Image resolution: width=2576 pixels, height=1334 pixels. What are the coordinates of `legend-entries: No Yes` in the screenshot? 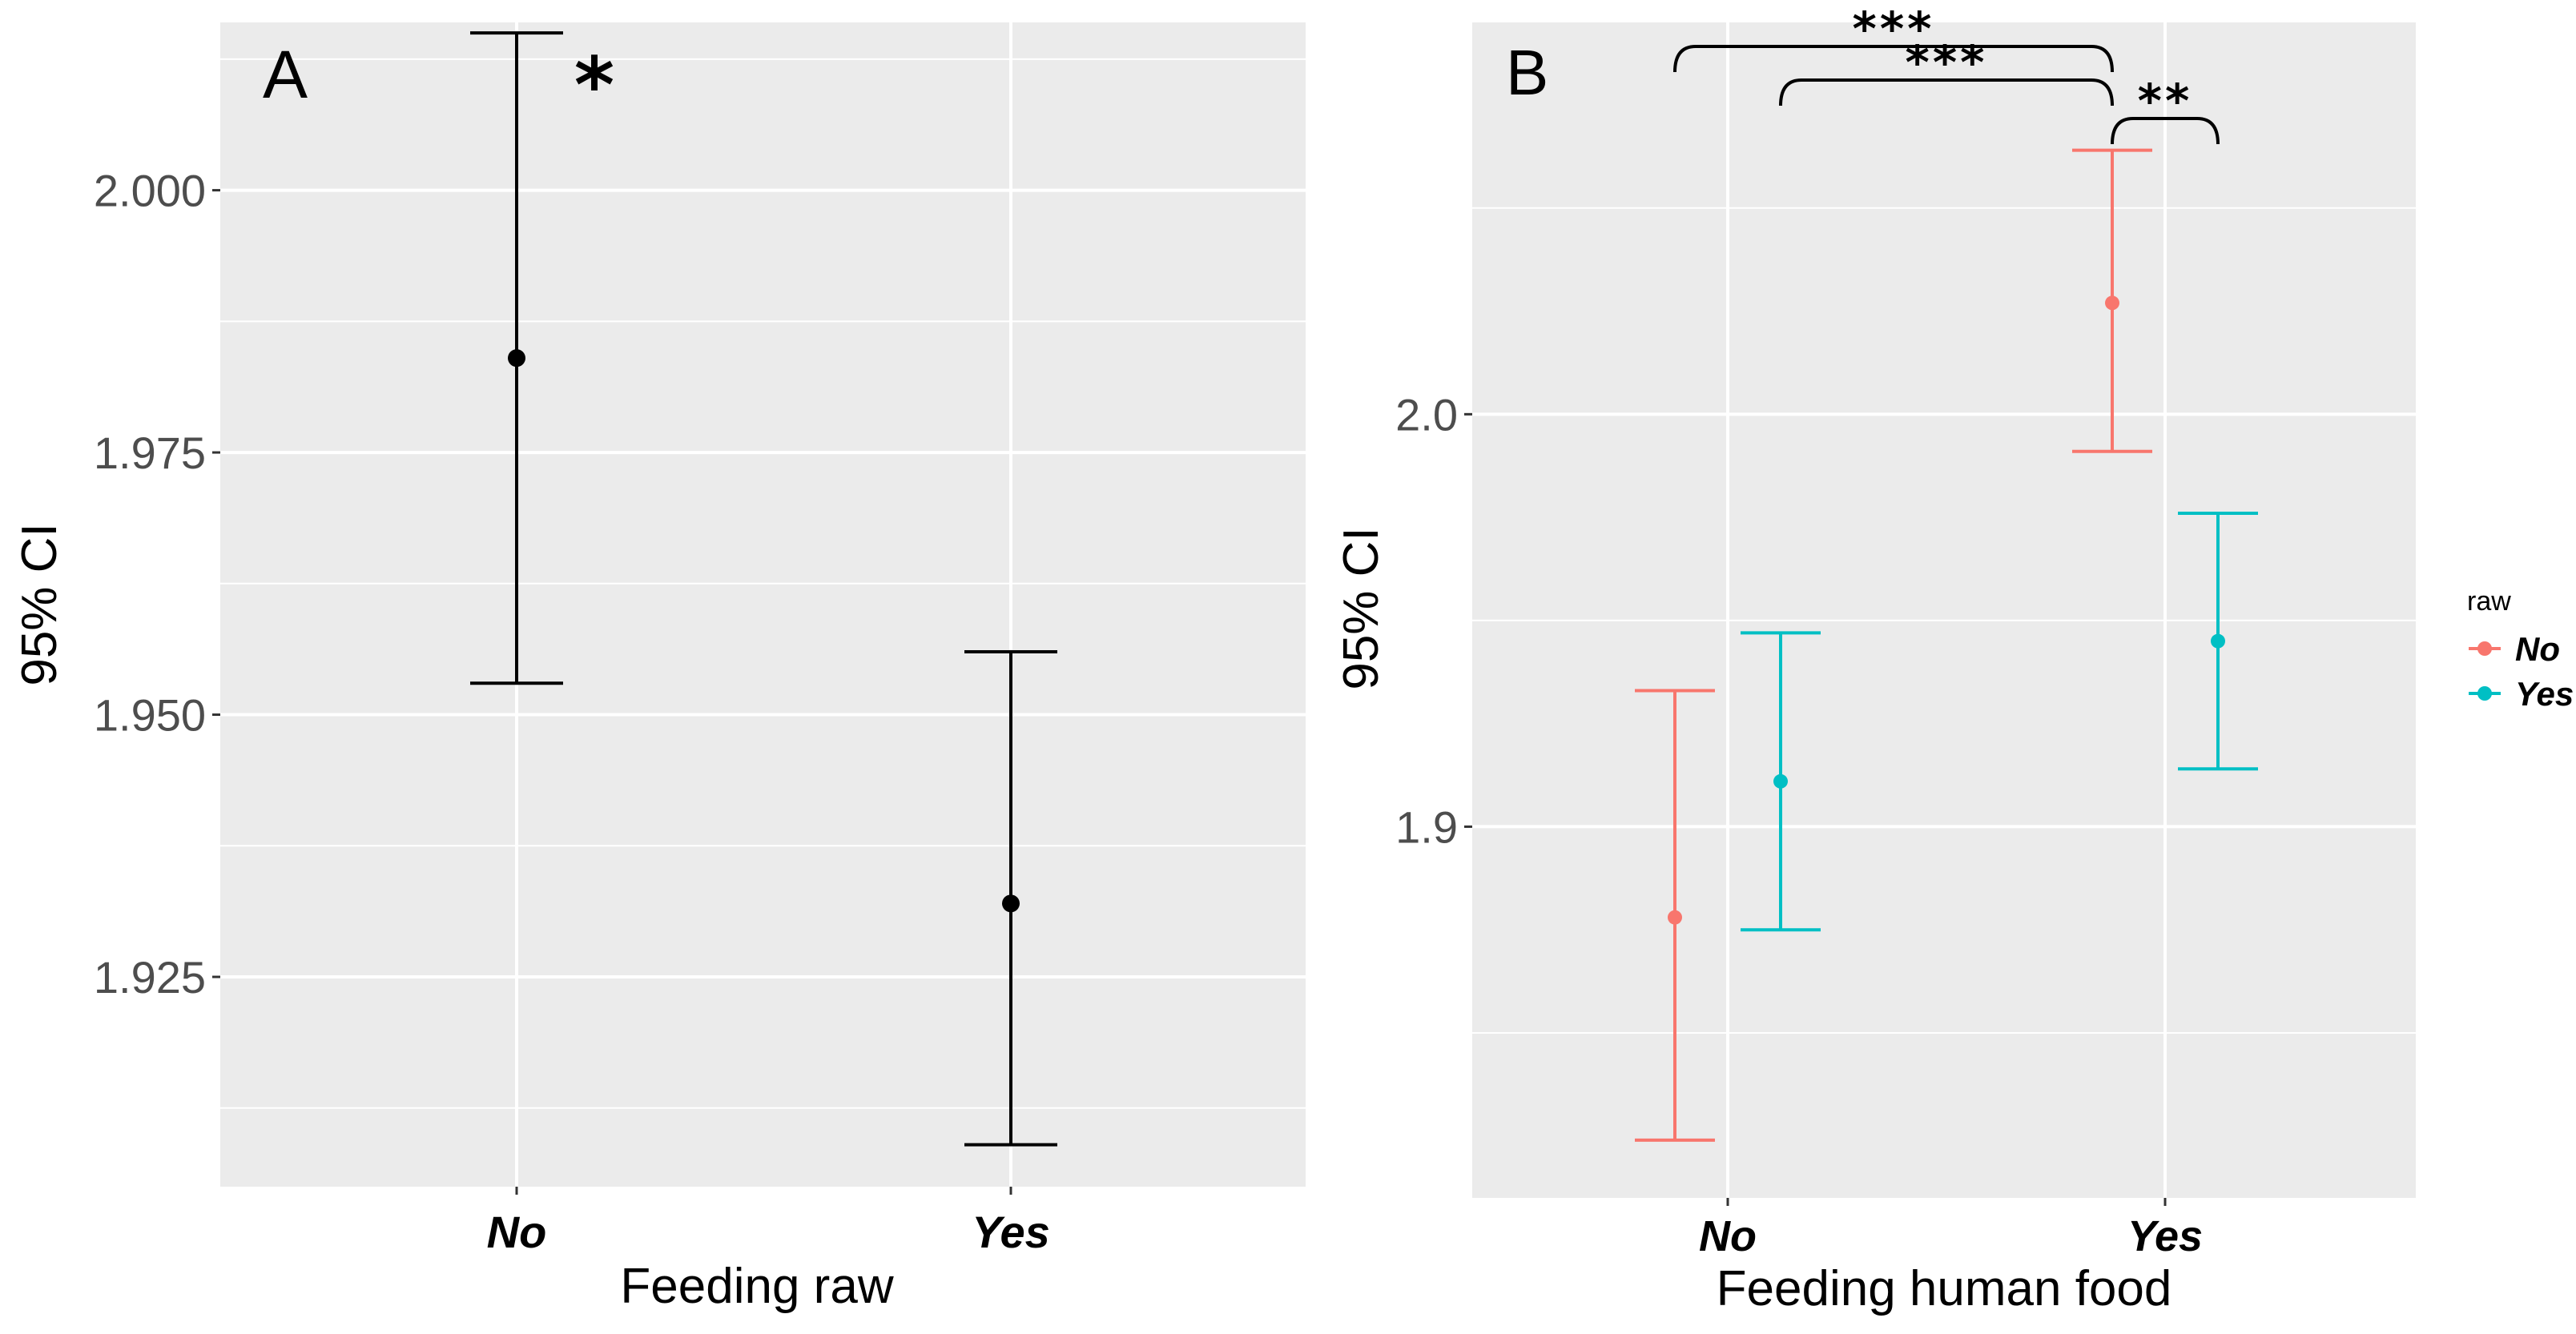 It's located at (2521, 671).